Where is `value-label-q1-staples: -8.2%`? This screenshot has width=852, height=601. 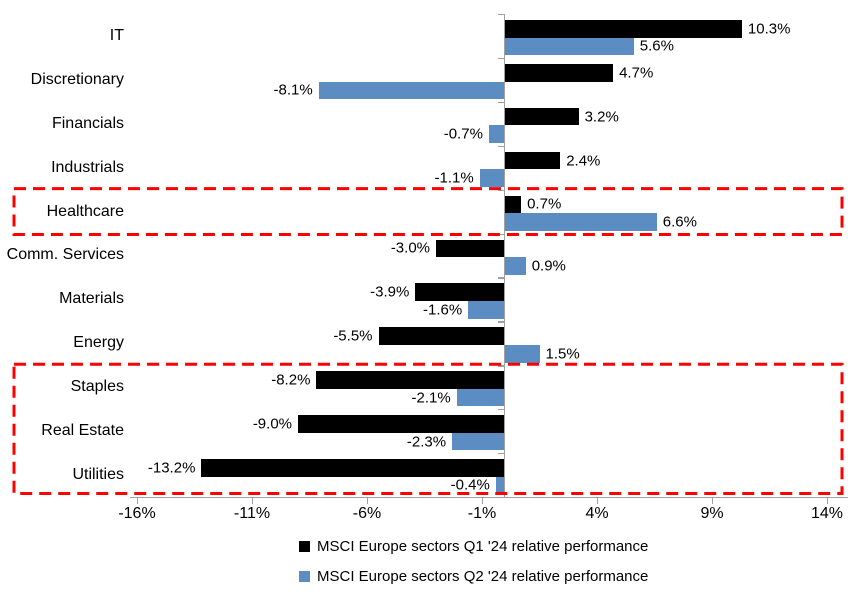 value-label-q1-staples: -8.2% is located at coordinates (291, 380).